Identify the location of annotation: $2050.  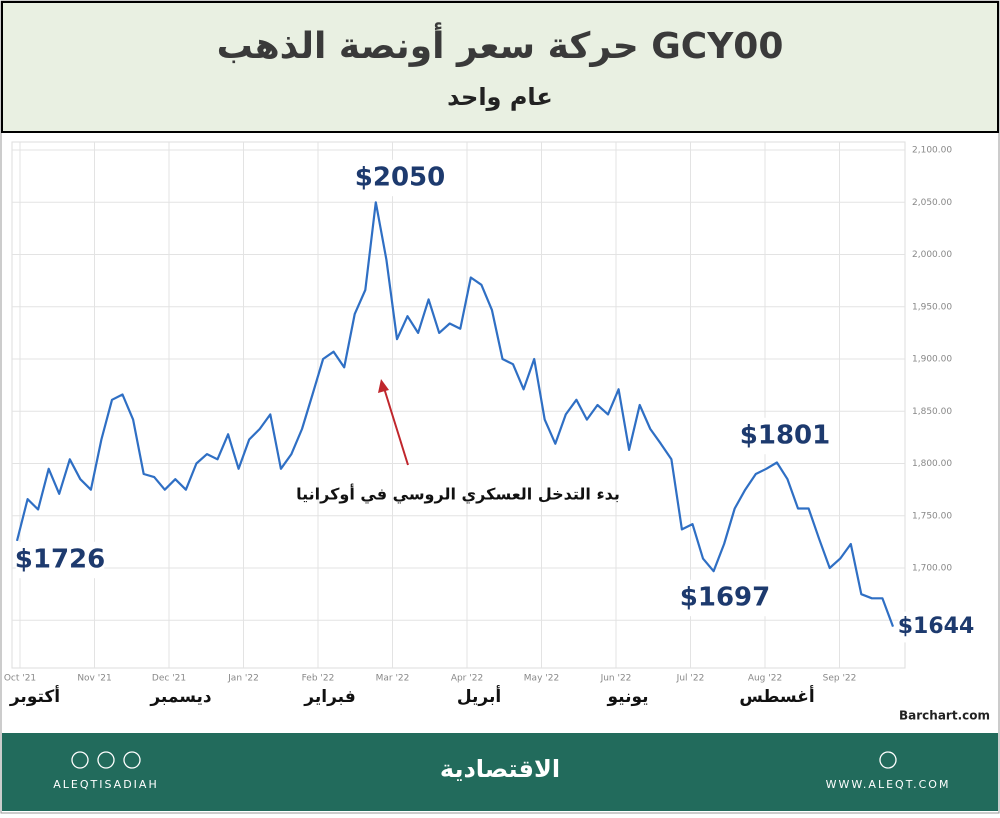
(400, 178).